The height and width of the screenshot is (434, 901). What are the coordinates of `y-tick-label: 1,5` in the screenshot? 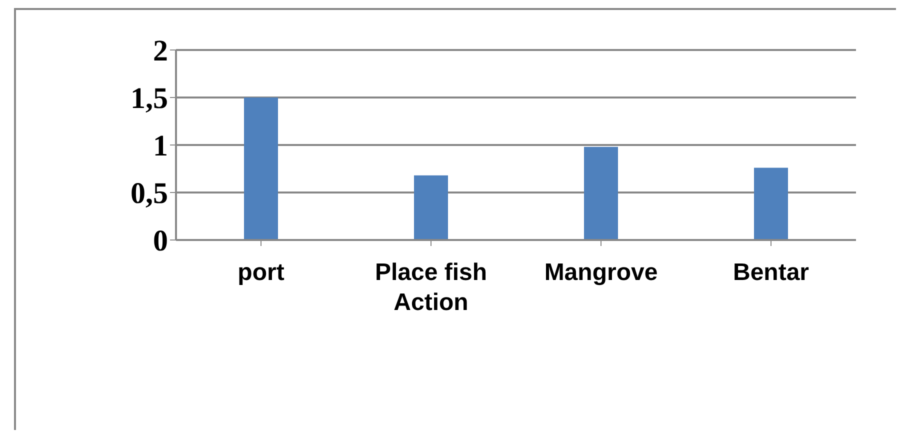 It's located at (149, 99).